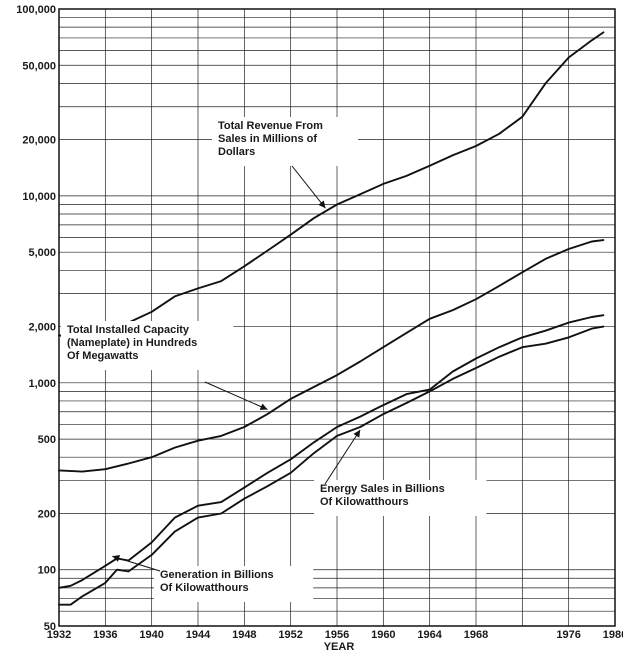 This screenshot has width=623, height=652. I want to click on annotation-leader-generation, so click(136, 563).